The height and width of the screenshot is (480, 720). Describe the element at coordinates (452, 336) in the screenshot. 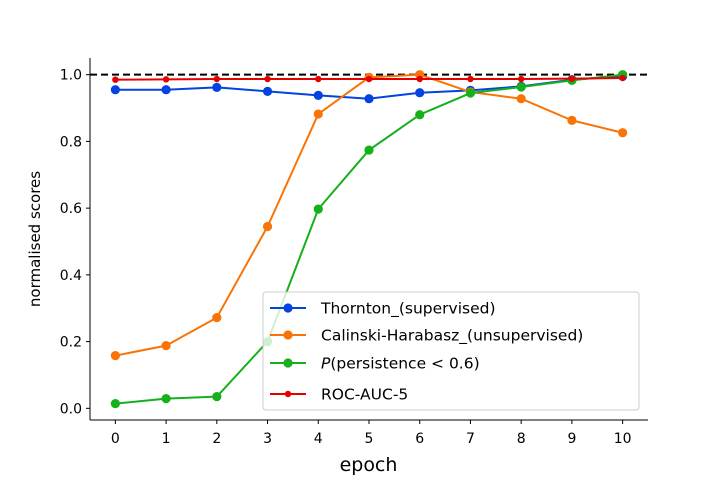

I see `legend-label: Calinski-Harabasz_(unsupervised)` at that location.